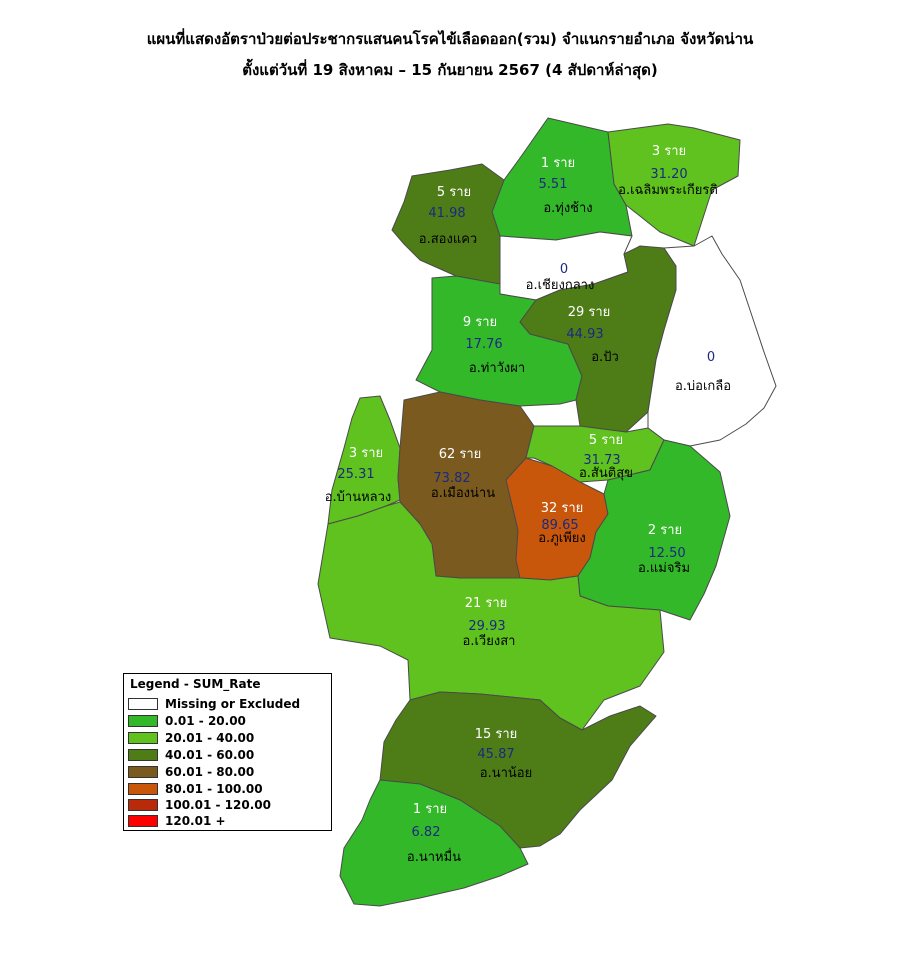 The image size is (900, 959). Describe the element at coordinates (205, 721) in the screenshot. I see `legend-label: 0.01 - 20.00` at that location.